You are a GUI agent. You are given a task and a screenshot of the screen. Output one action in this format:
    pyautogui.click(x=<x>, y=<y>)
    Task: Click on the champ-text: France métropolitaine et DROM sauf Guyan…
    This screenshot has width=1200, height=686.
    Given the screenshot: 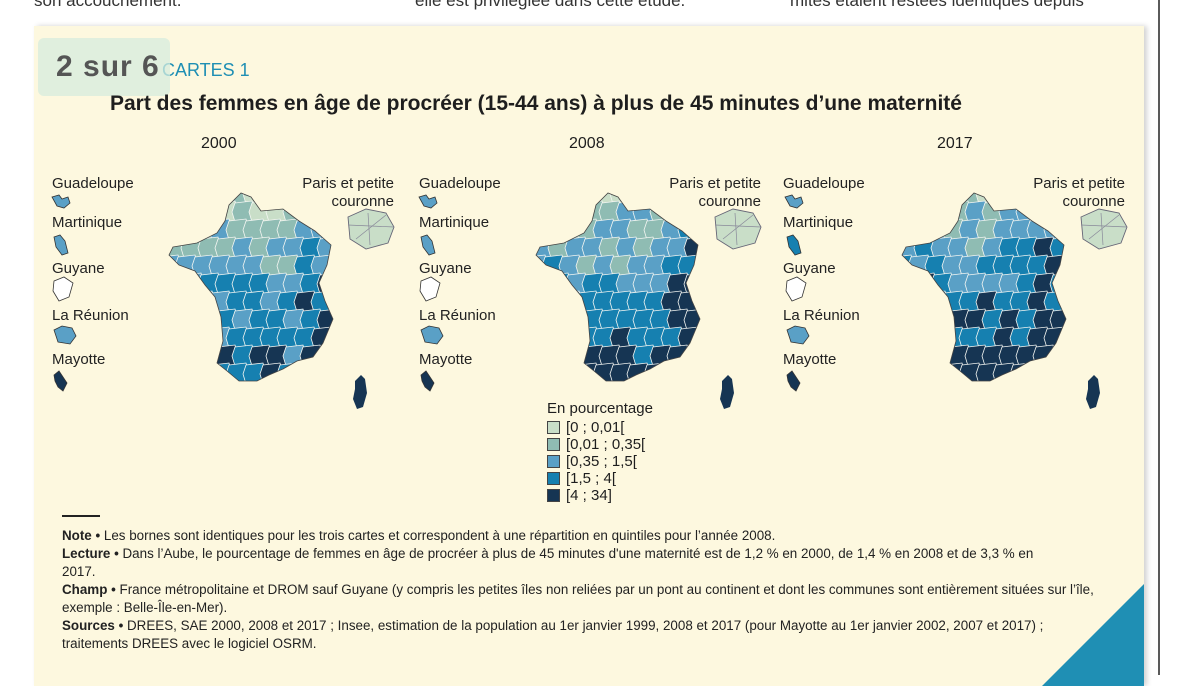 What is the action you would take?
    pyautogui.click(x=578, y=598)
    